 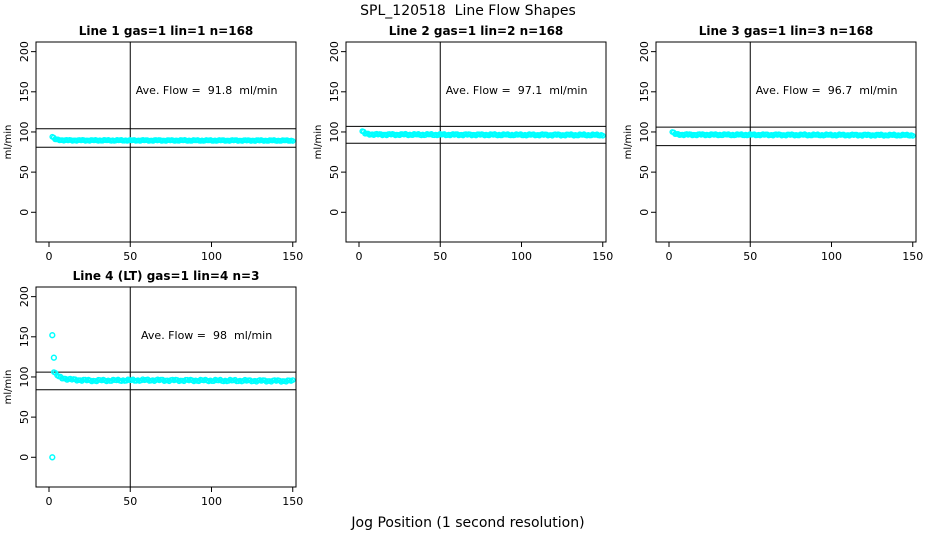 I want to click on panel-title: Line 1 gas=1 lin=1 n=168, so click(x=166, y=31).